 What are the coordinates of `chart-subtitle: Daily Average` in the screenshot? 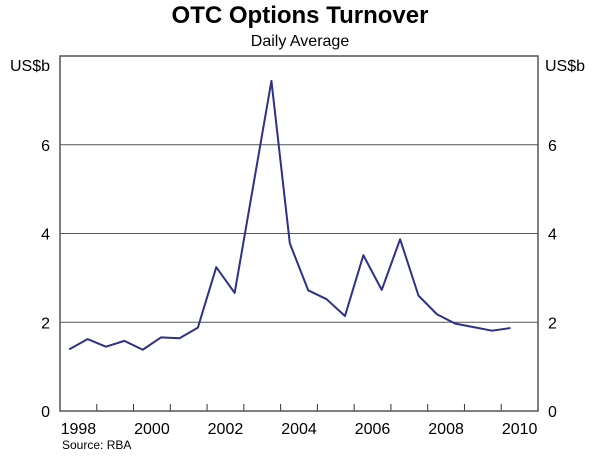 It's located at (300, 41).